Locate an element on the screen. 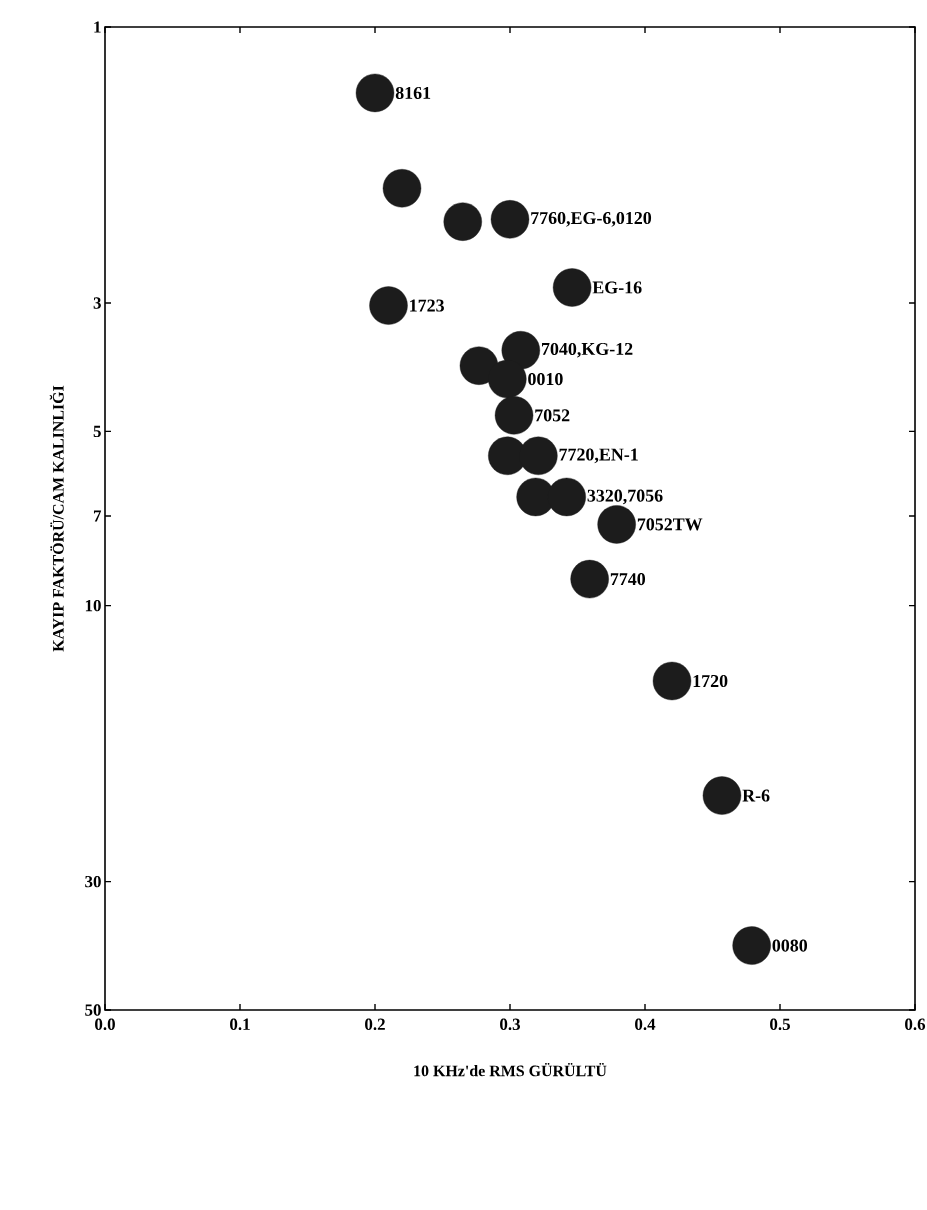 The height and width of the screenshot is (1210, 927). y-tick-label: 1 is located at coordinates (97, 27).